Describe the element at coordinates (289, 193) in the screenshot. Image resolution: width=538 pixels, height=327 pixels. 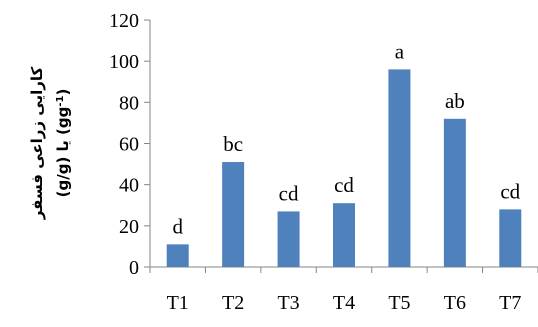
I see `data-label-t3: cd` at that location.